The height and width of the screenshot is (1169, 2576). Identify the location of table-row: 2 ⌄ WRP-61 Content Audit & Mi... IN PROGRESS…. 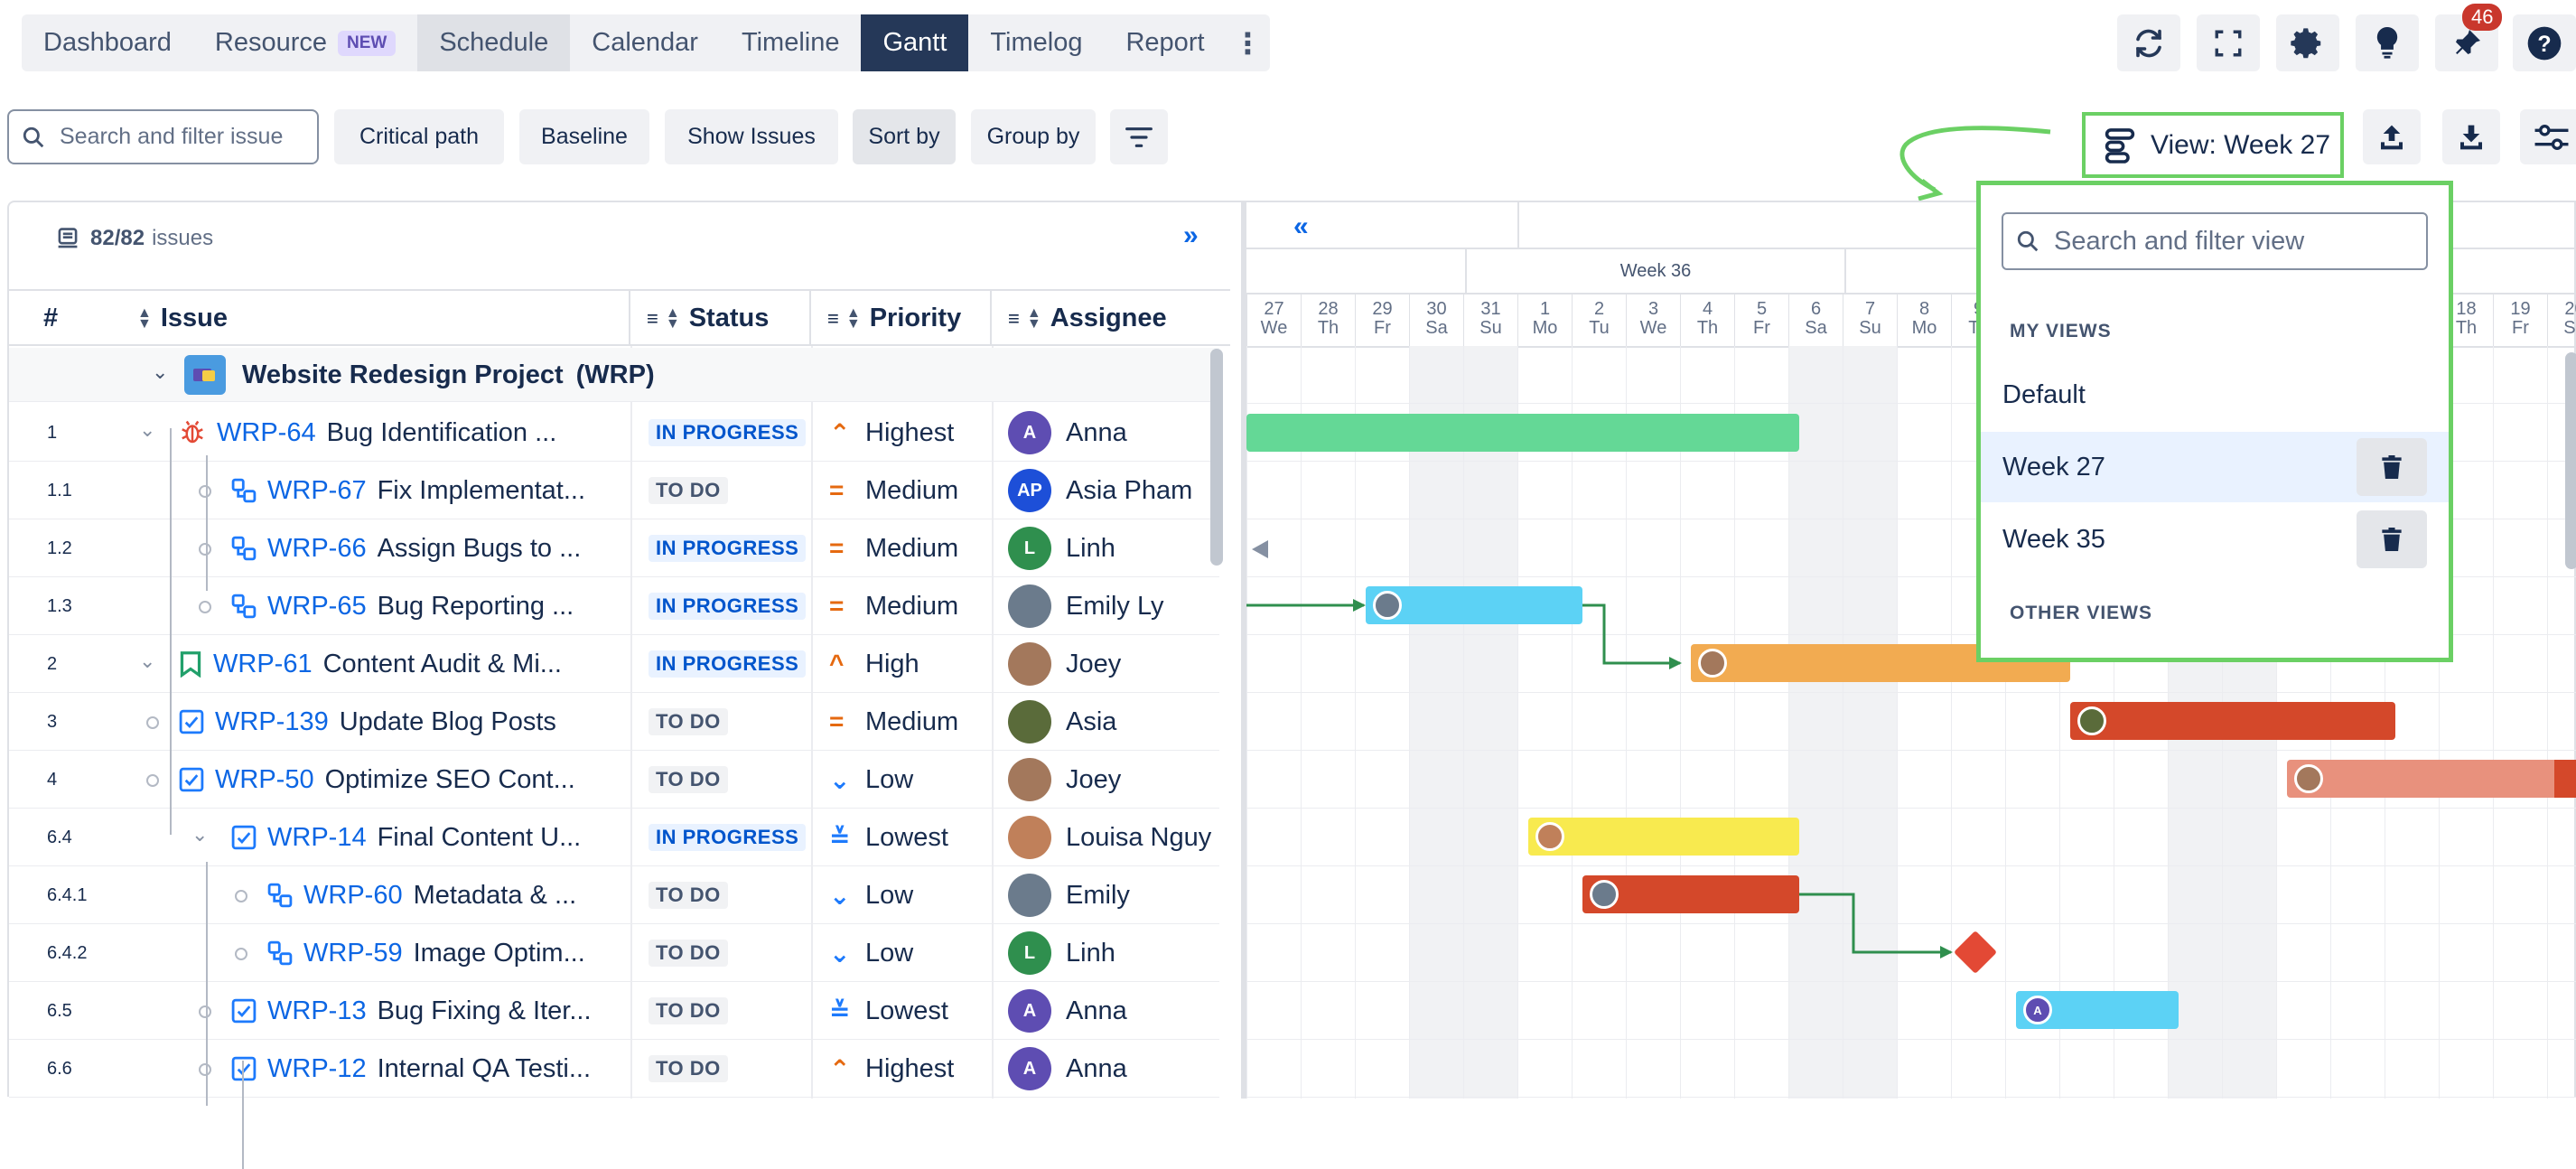
(614, 664).